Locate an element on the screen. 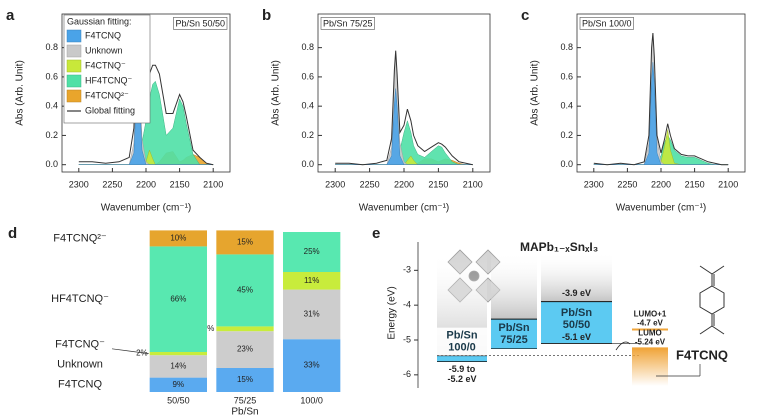 The image size is (770, 417). legend-label: Global fitting is located at coordinates (110, 110).